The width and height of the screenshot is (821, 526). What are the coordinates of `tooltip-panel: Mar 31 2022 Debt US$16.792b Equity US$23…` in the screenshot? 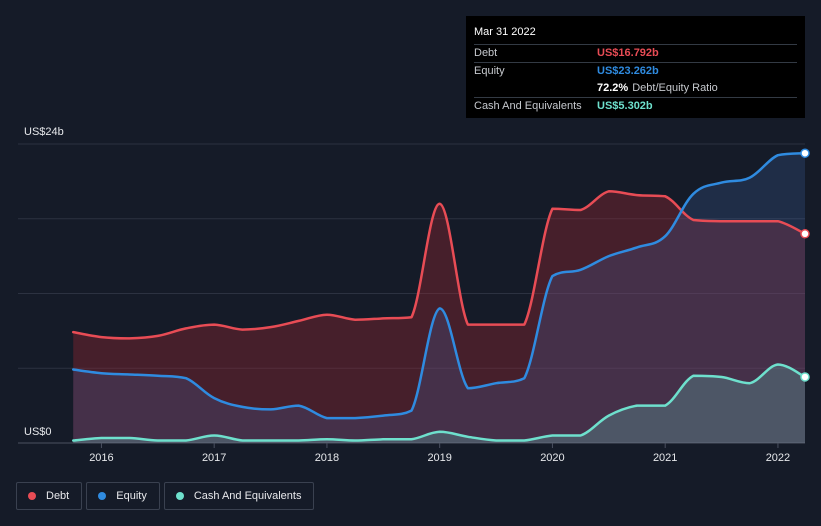 It's located at (635, 67).